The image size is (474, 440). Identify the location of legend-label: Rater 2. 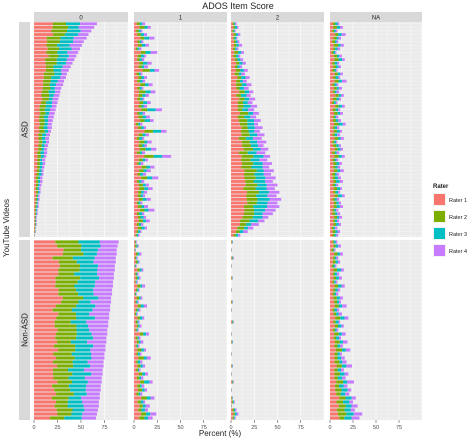
(458, 218).